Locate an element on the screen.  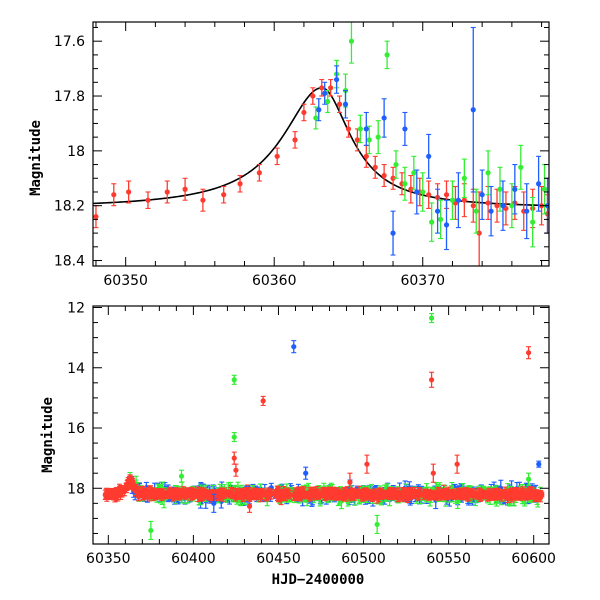
y-tick-label: 17.6 is located at coordinates (69, 42).